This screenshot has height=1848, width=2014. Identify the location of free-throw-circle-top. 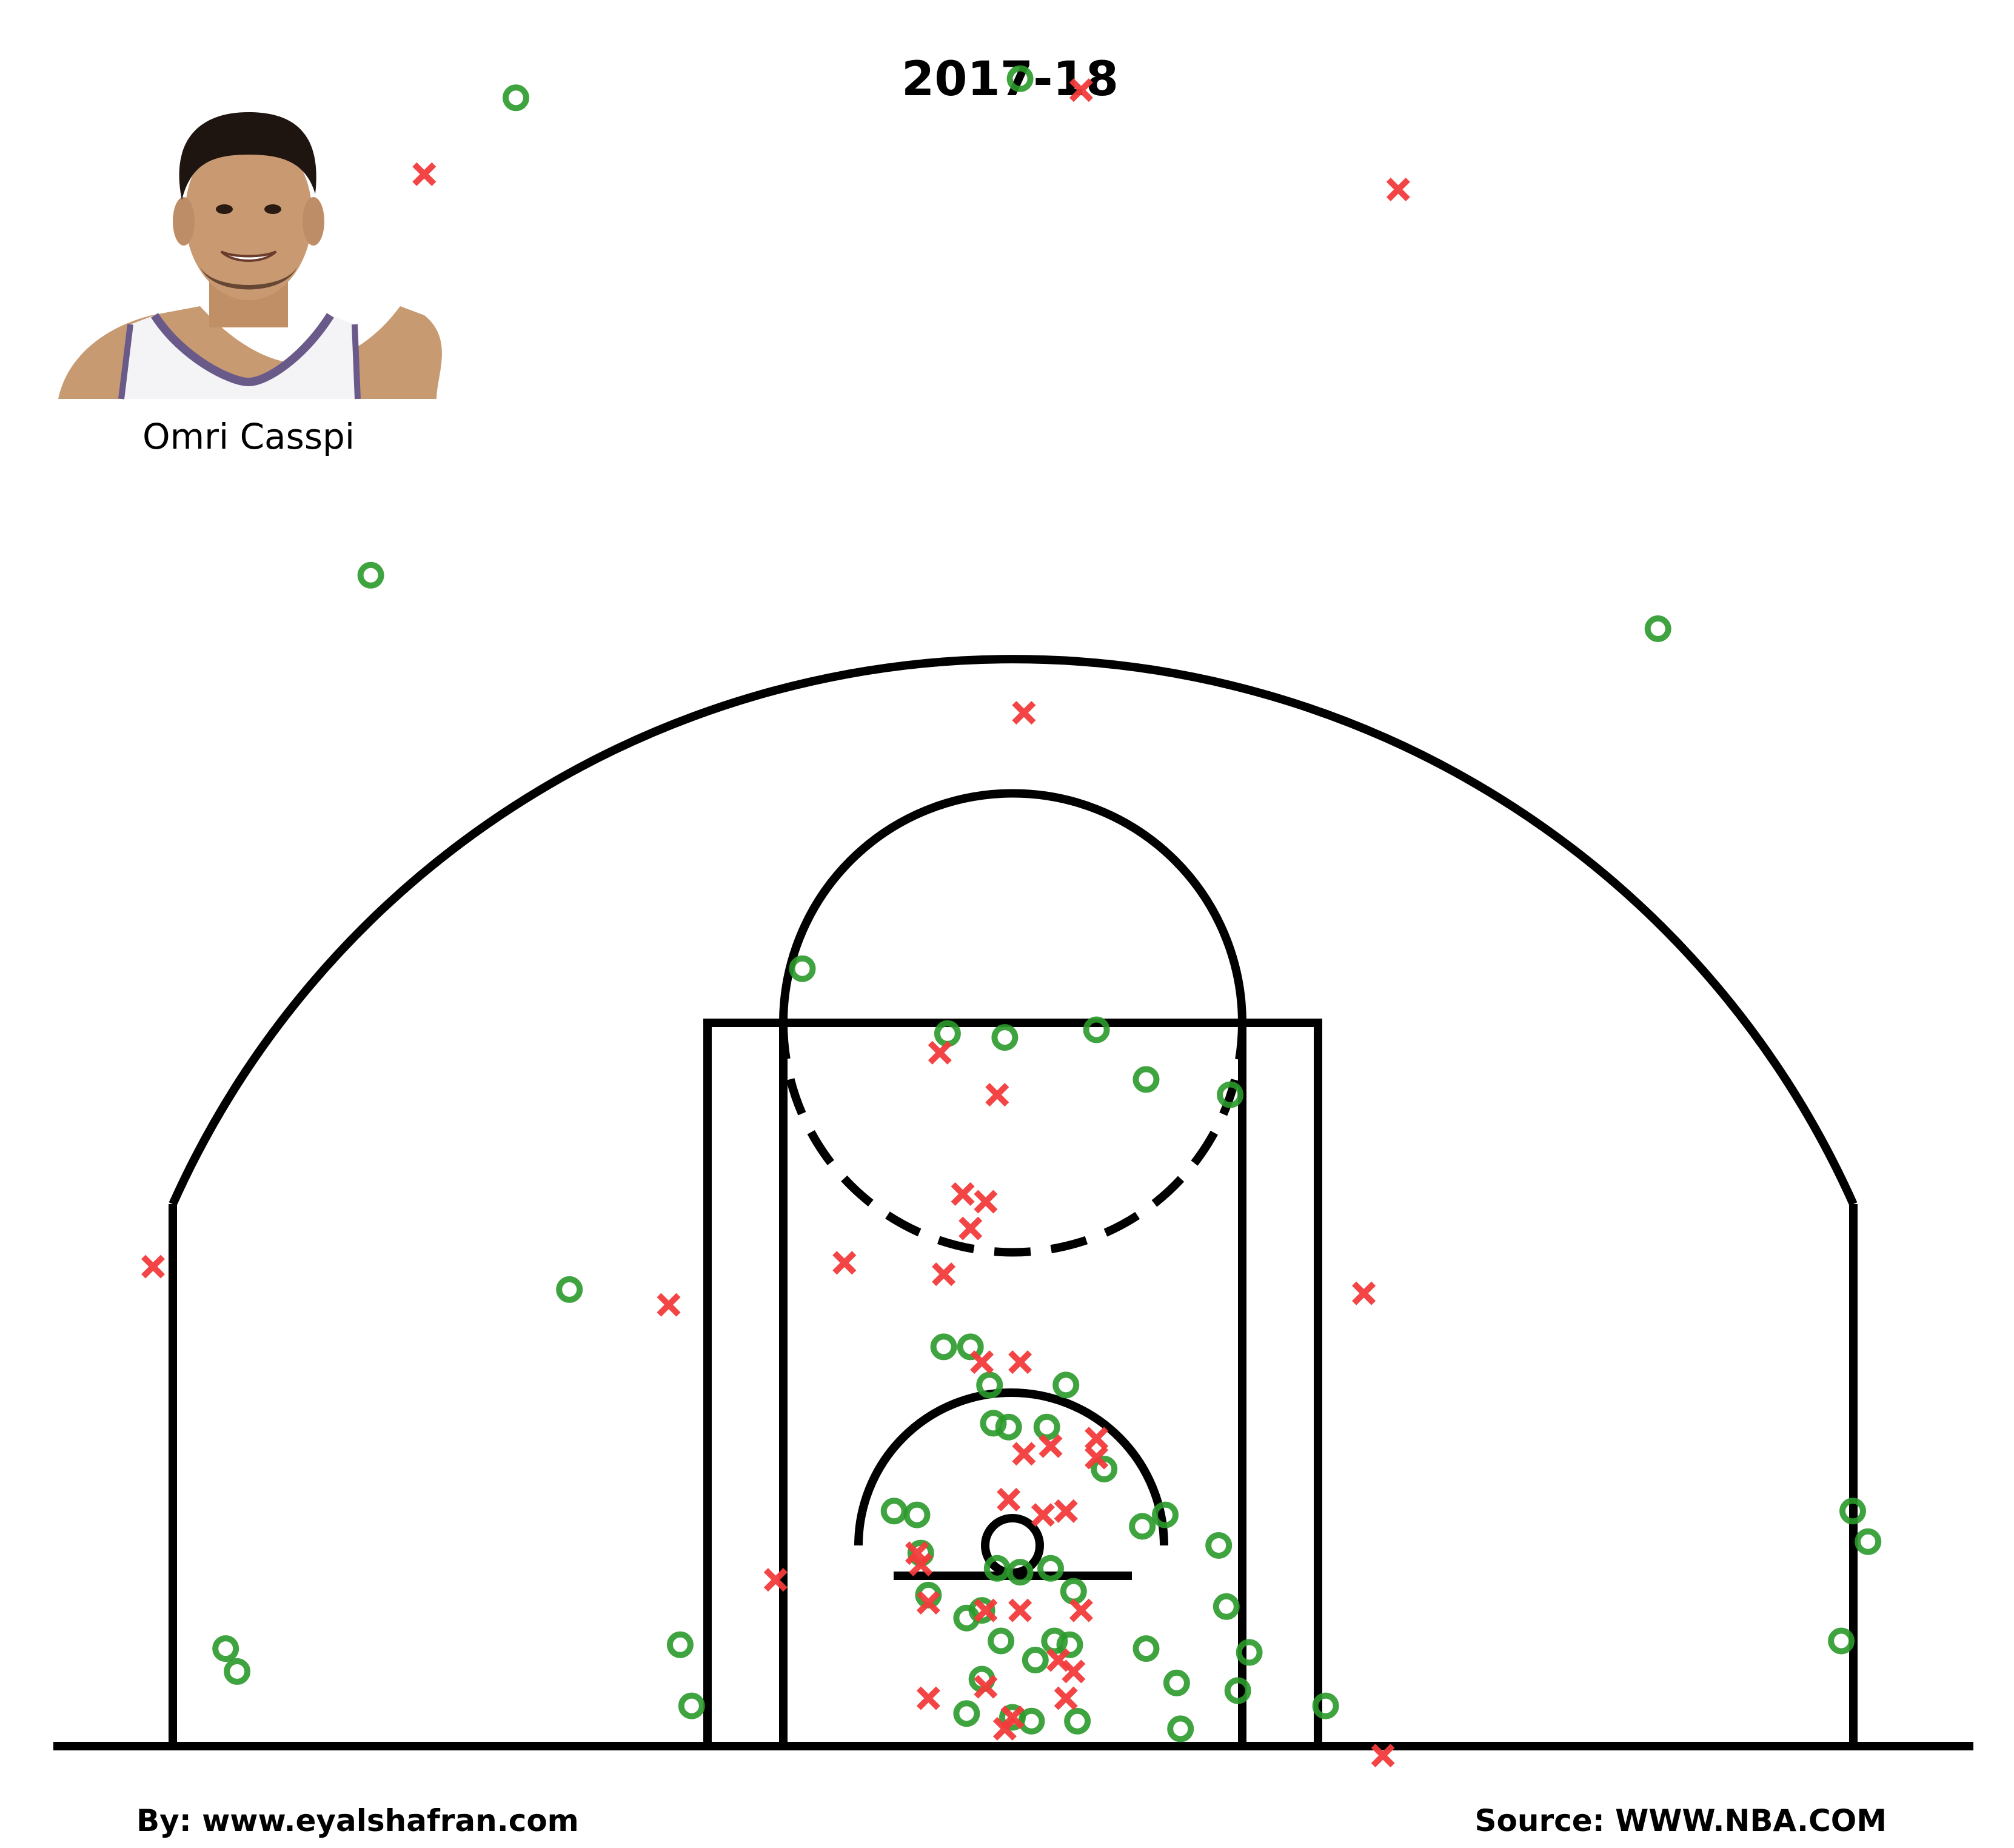
(1012, 906).